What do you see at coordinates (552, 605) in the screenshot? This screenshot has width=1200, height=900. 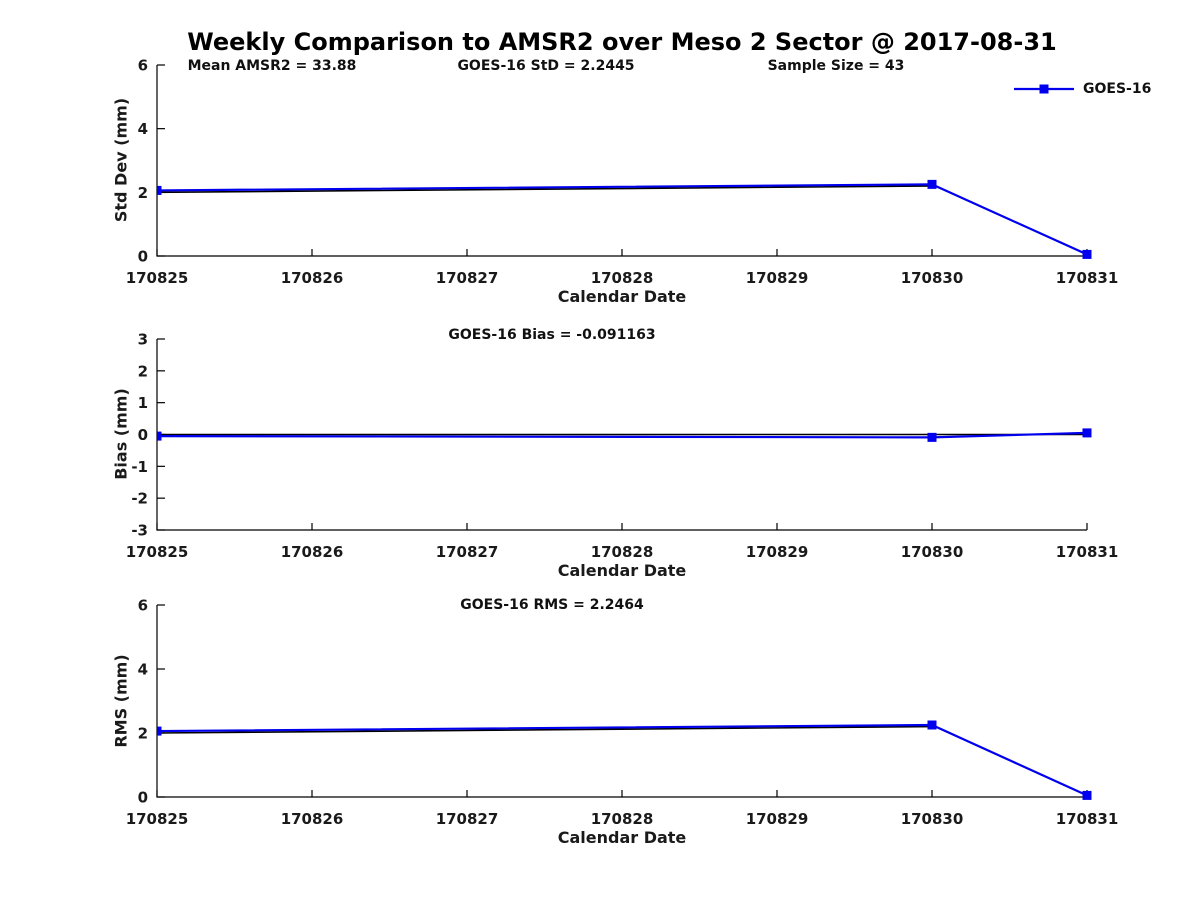 I see `subplot-title-rms: GOES-16 RMS = 2.2464` at bounding box center [552, 605].